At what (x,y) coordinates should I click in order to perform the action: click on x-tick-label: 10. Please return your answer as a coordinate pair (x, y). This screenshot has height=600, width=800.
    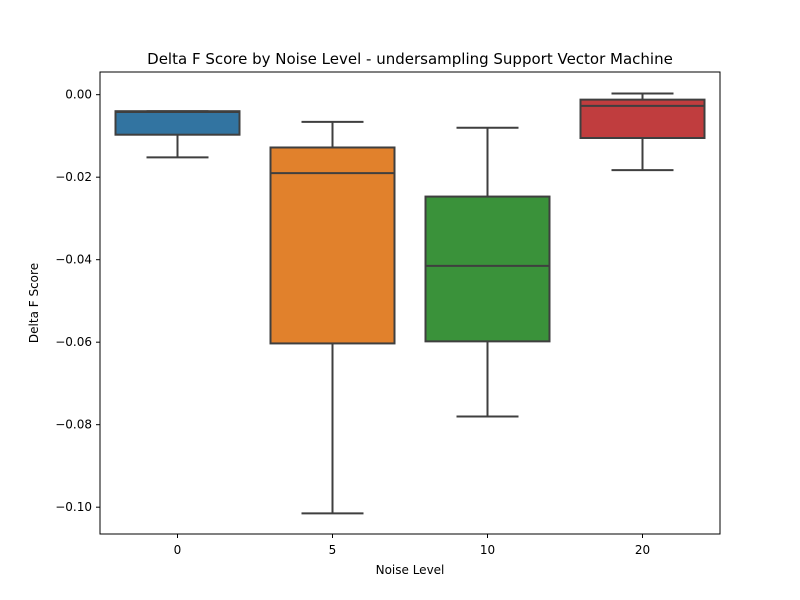
    Looking at the image, I should click on (487, 550).